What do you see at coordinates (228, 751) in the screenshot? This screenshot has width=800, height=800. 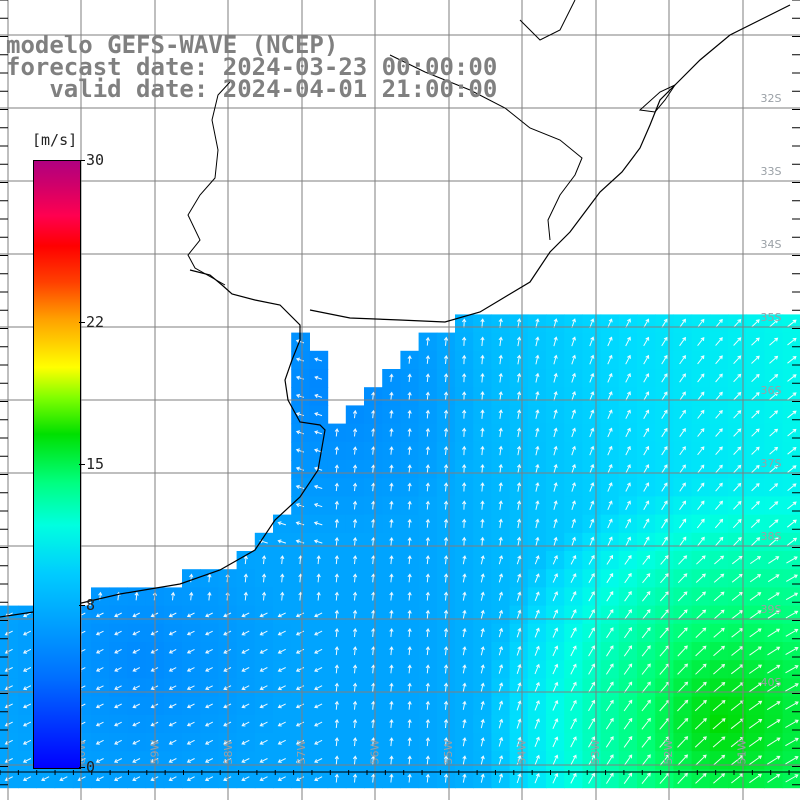 I see `longitude-label: 58W` at bounding box center [228, 751].